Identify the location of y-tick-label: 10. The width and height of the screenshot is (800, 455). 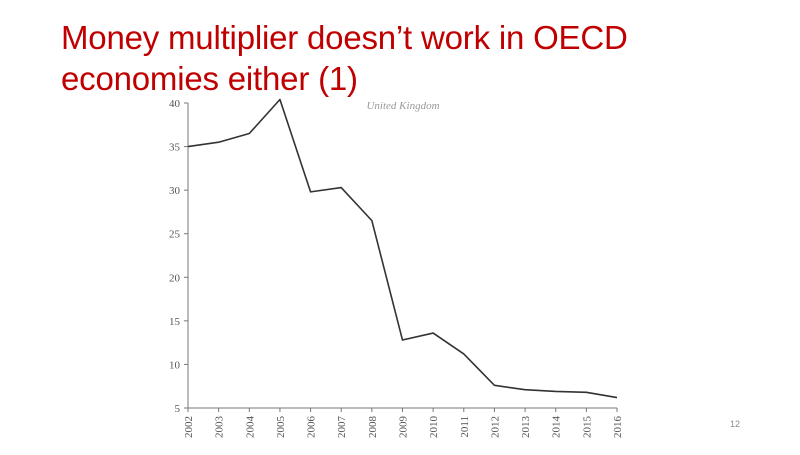
(175, 365).